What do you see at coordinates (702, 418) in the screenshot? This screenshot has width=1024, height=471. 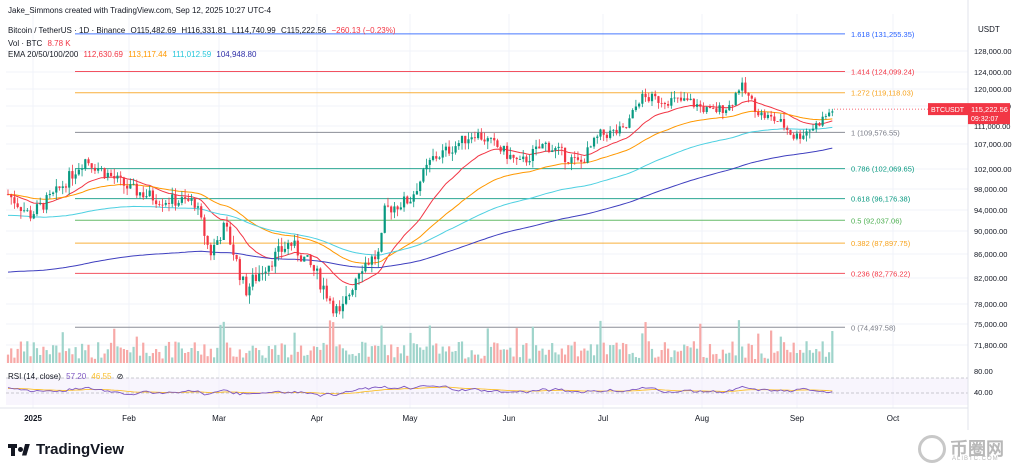 I see `time-axis-label: Aug` at bounding box center [702, 418].